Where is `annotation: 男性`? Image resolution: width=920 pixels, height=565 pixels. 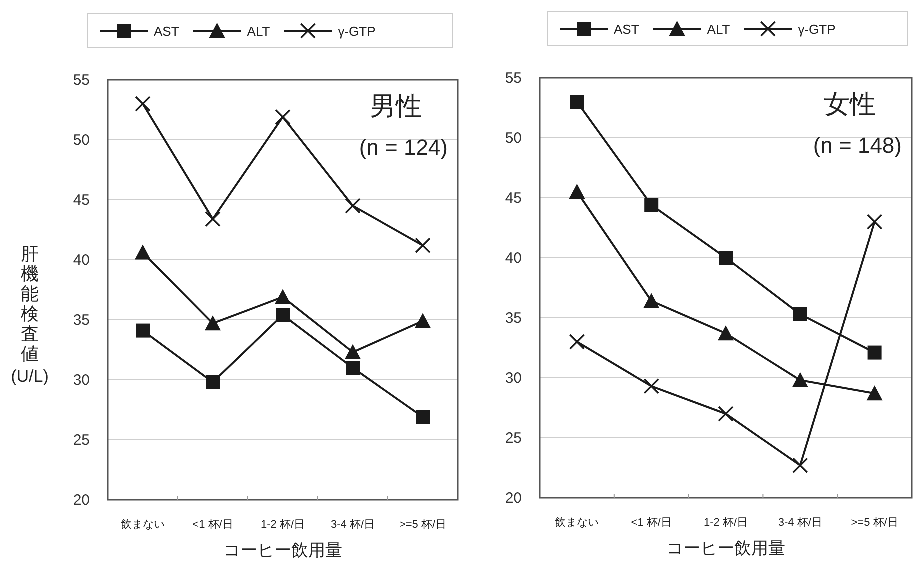
annotation: 男性 is located at coordinates (396, 106).